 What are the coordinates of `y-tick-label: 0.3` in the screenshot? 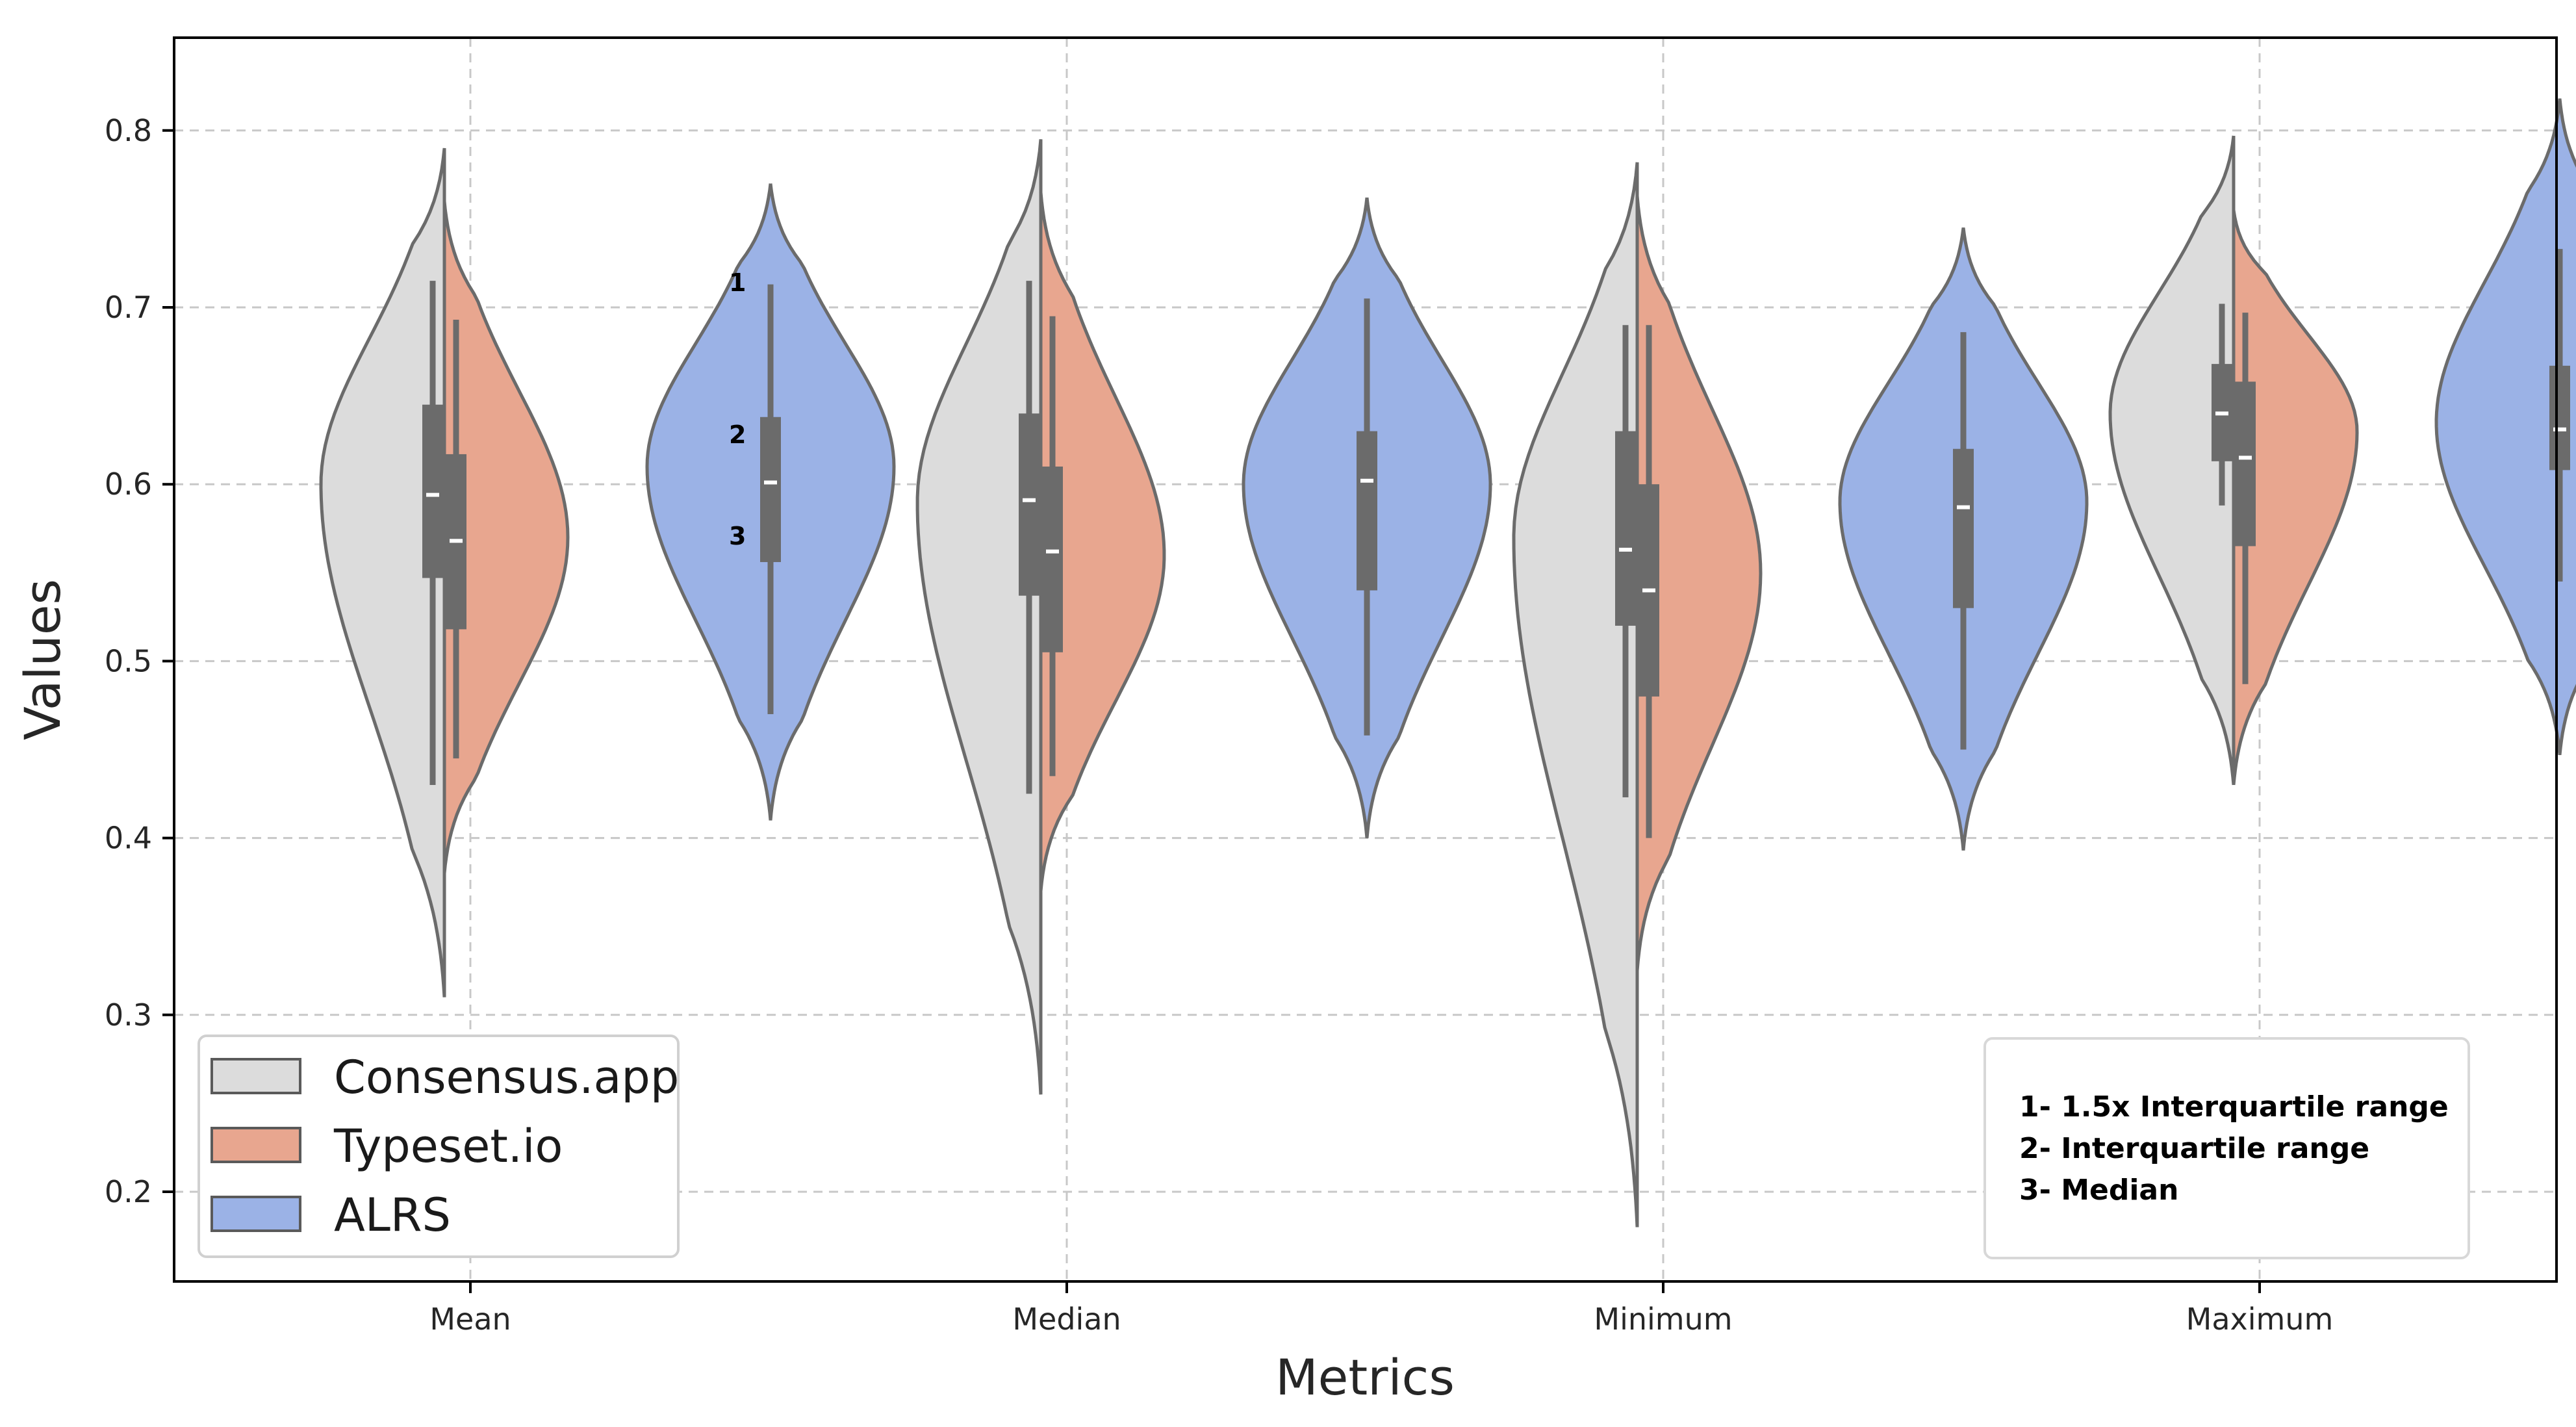 It's located at (128, 1015).